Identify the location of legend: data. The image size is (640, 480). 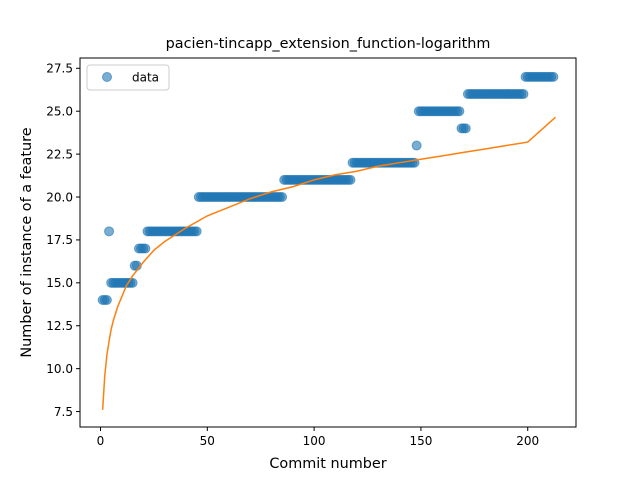
(128, 77).